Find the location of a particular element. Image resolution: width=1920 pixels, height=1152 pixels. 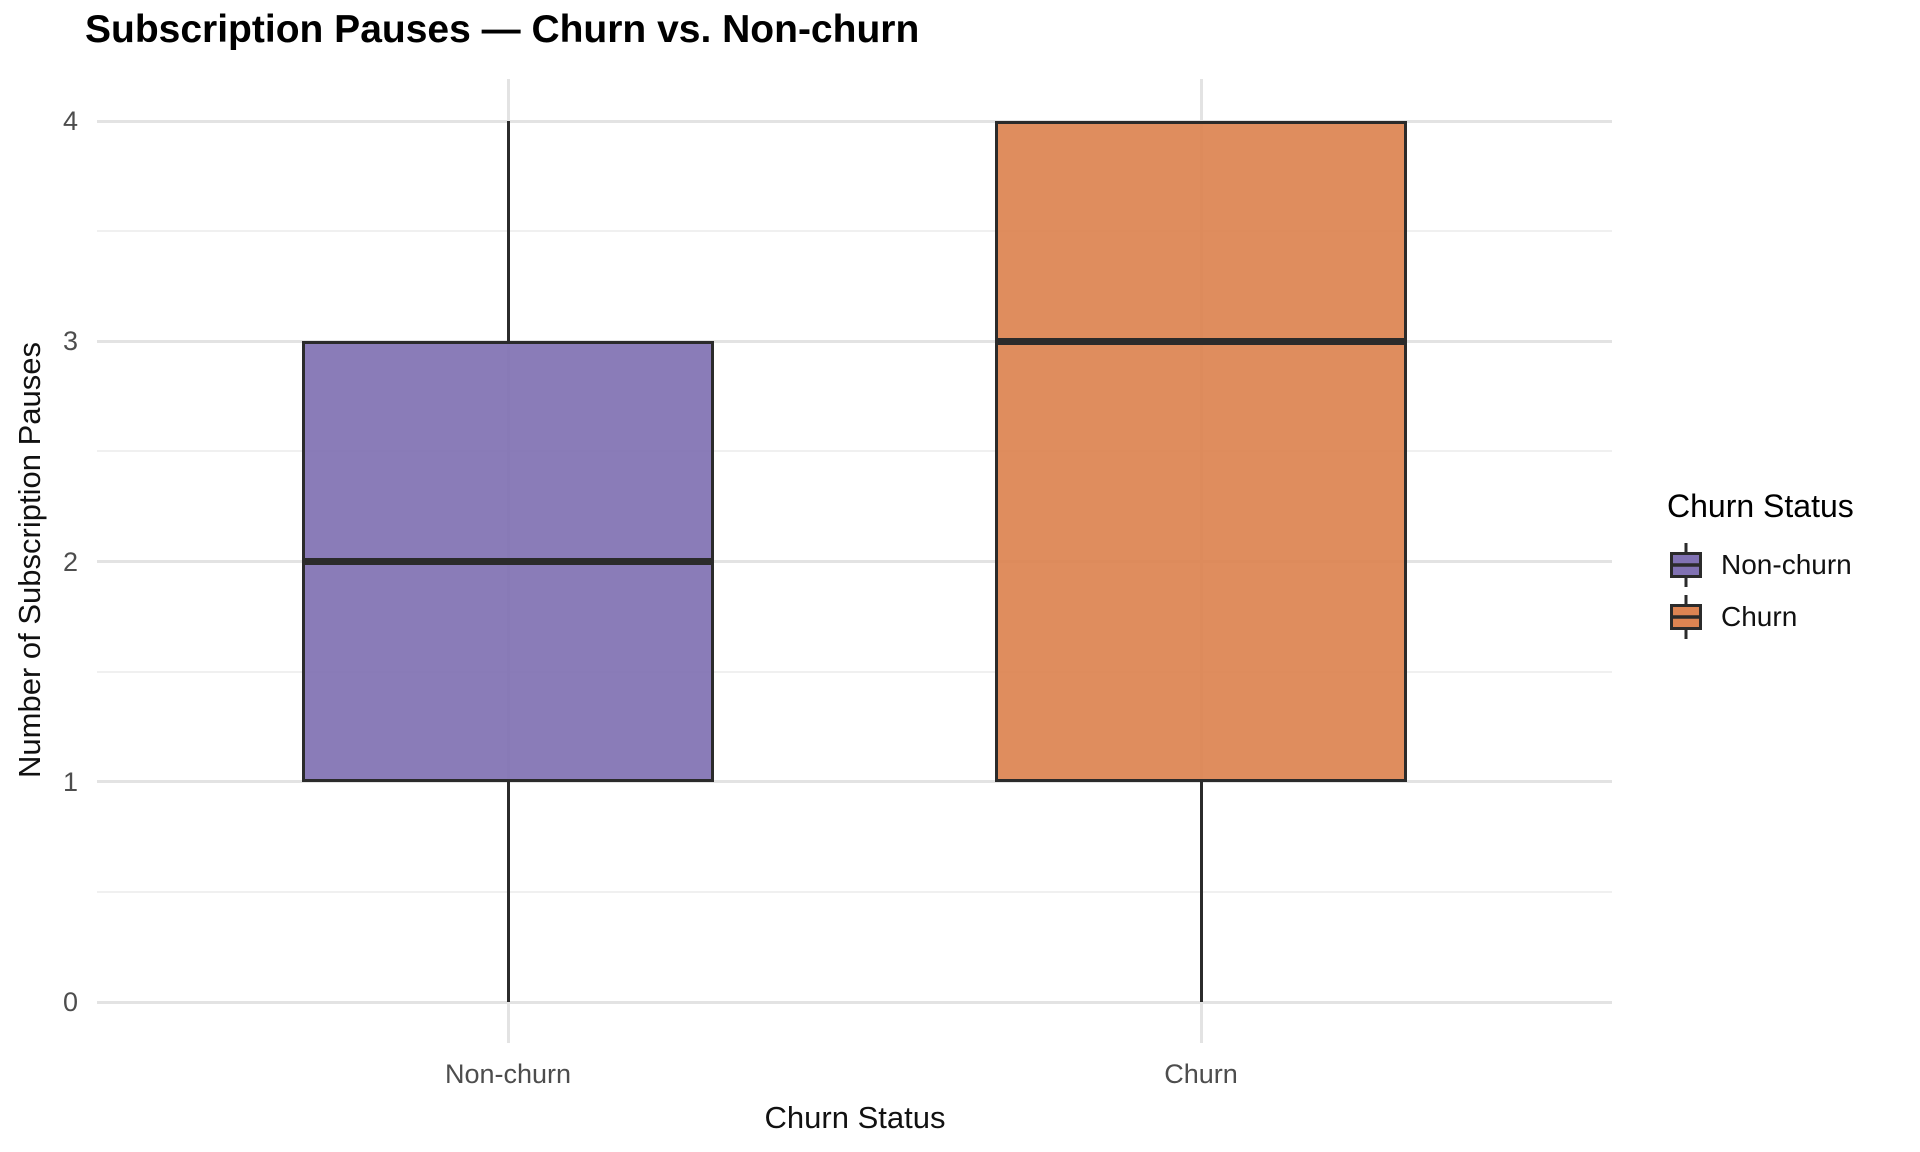

y-tick-label: 1 is located at coordinates (70, 781).